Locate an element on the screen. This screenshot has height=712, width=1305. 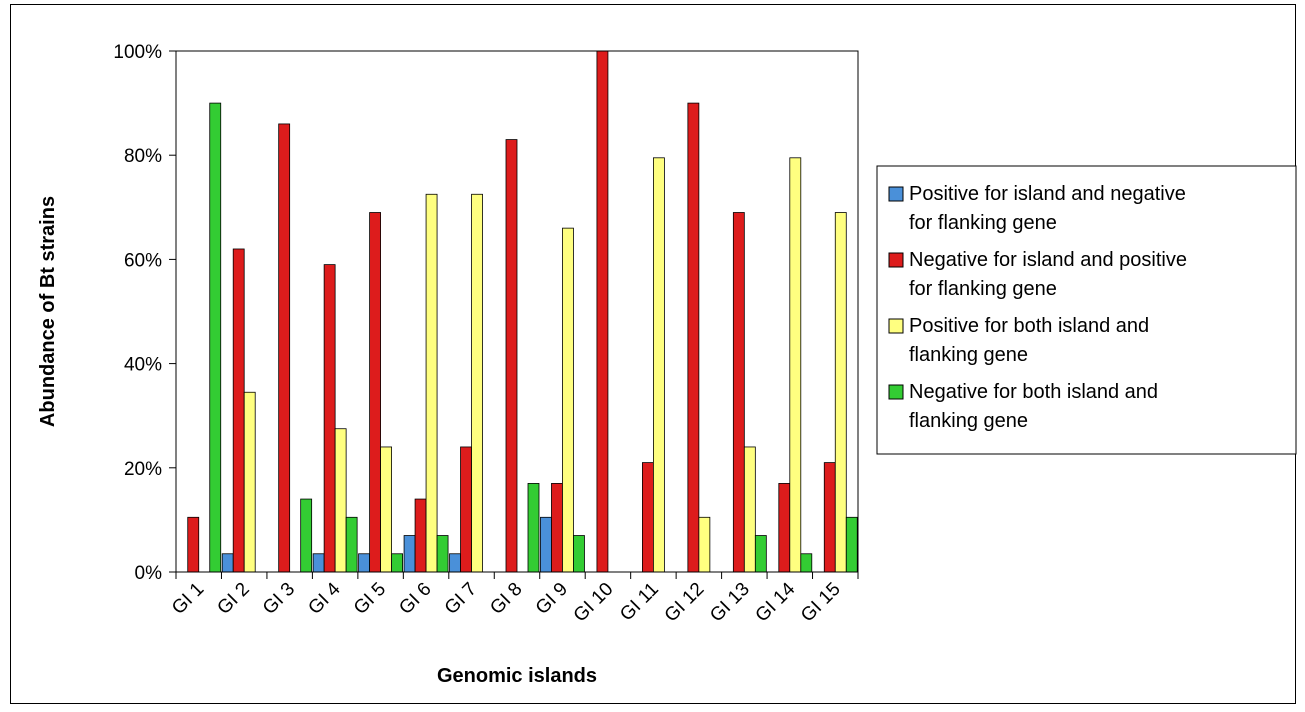
y-axis-title: Abundance of Bt strains is located at coordinates (48, 311).